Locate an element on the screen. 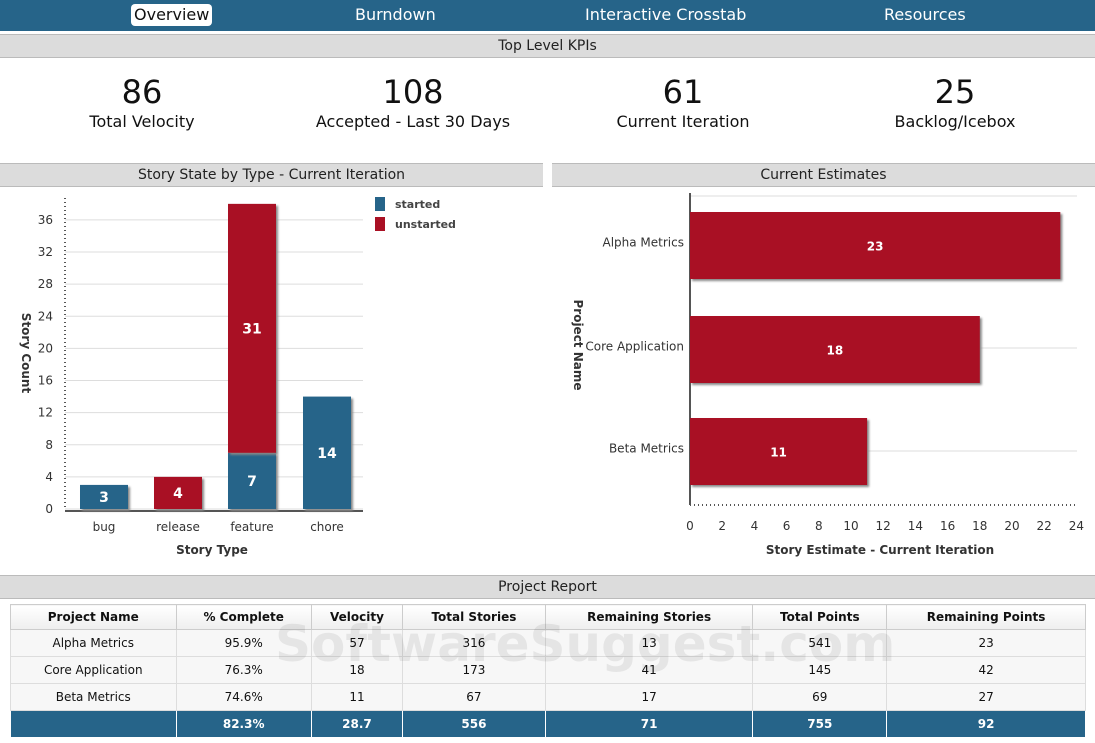 The width and height of the screenshot is (1095, 743). legend-swatch-unstarted is located at coordinates (380, 224).